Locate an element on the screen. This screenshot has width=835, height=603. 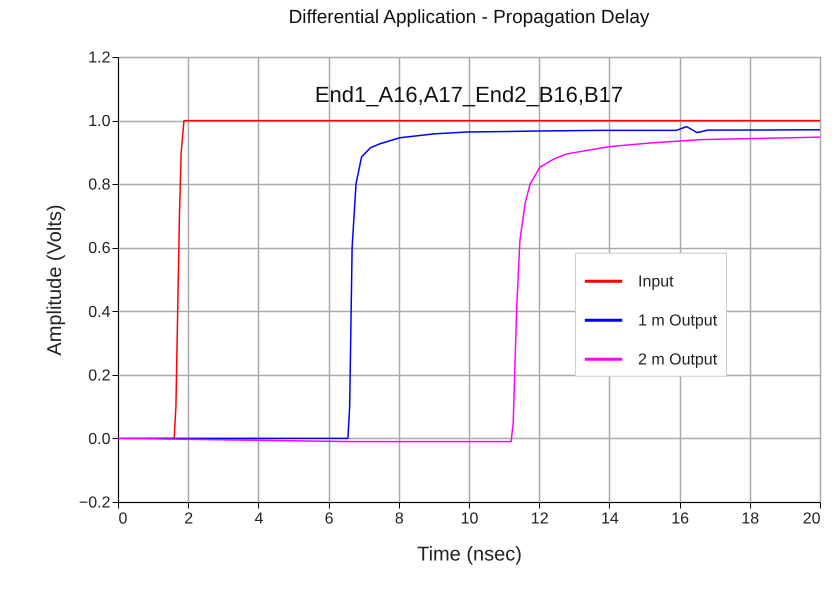
x-tick-label: 0 is located at coordinates (123, 519).